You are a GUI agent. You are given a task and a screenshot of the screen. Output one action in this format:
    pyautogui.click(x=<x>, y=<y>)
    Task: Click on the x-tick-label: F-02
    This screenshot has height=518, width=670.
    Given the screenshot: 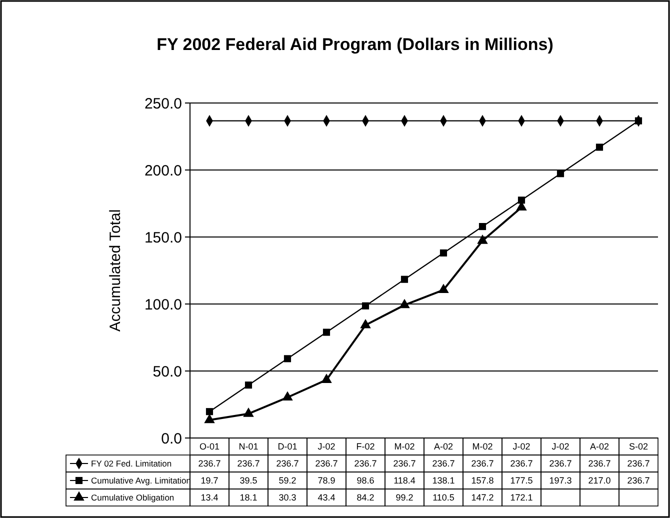 What is the action you would take?
    pyautogui.click(x=365, y=447)
    